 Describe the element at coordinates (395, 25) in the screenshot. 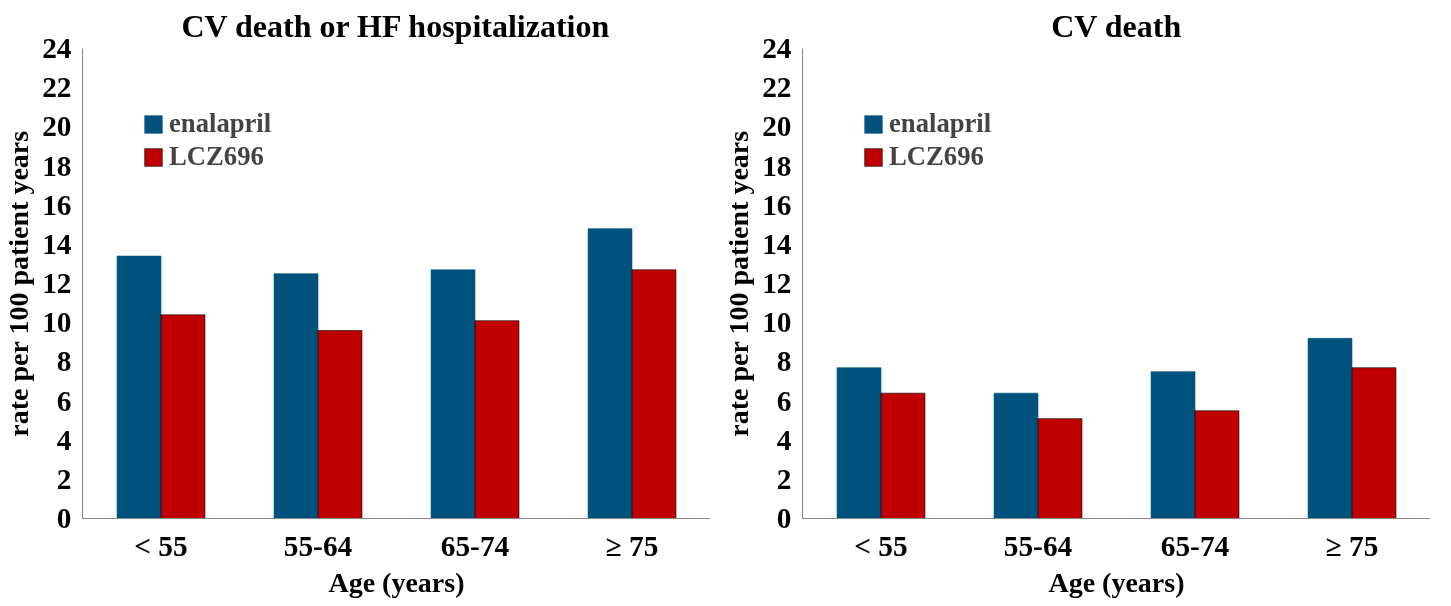

I see `chart-title: CV death or HF hospitalization` at that location.